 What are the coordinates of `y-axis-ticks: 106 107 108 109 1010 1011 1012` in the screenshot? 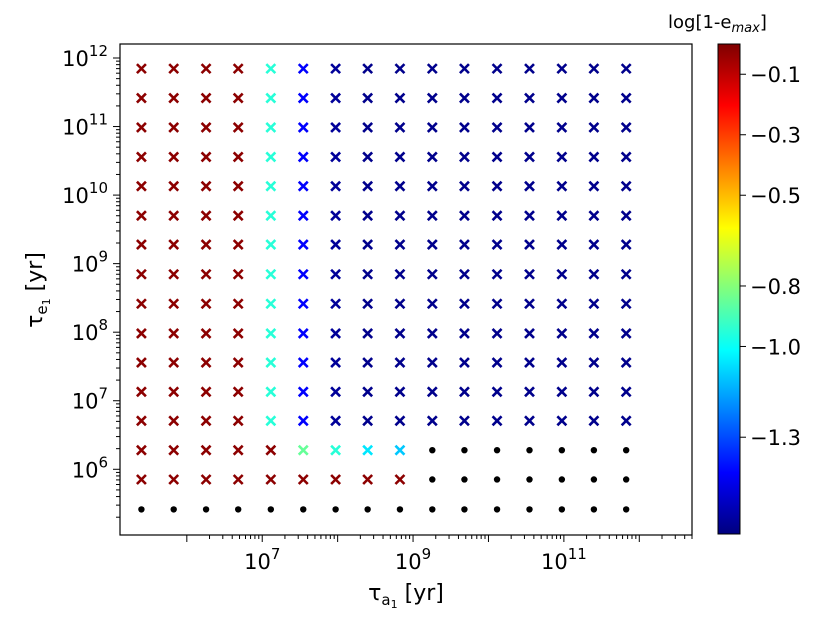 It's located at (91, 280).